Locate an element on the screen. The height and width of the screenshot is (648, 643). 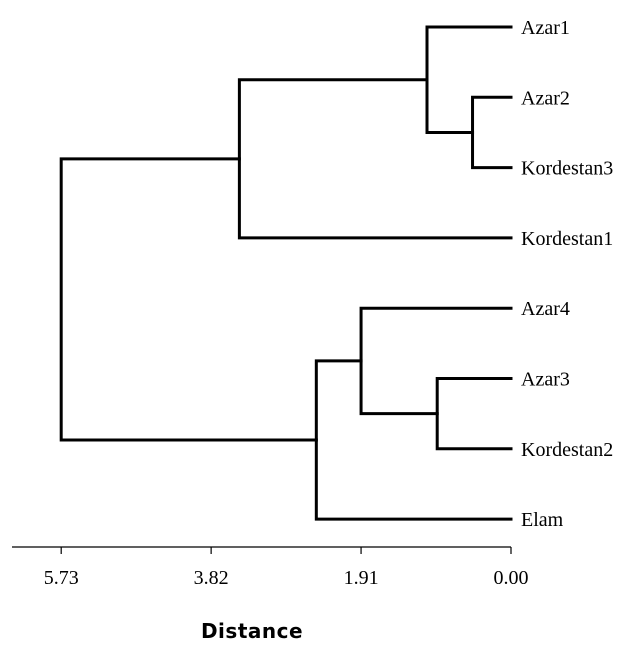
leaf-label-azar3: Azar3 is located at coordinates (545, 380).